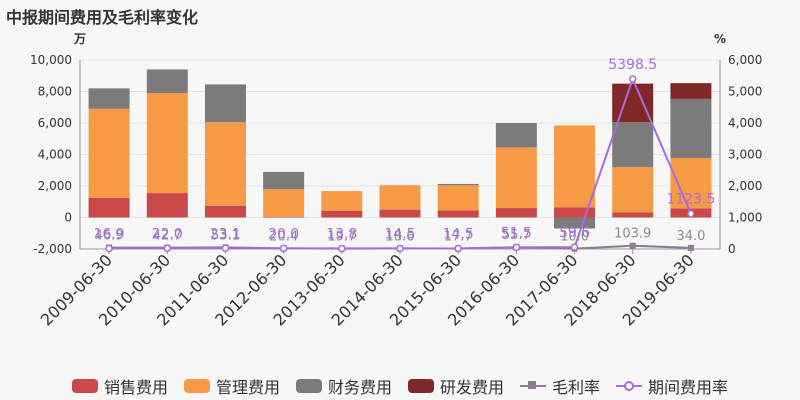 The width and height of the screenshot is (800, 400). I want to click on legend-item: 财务费用, so click(343, 386).